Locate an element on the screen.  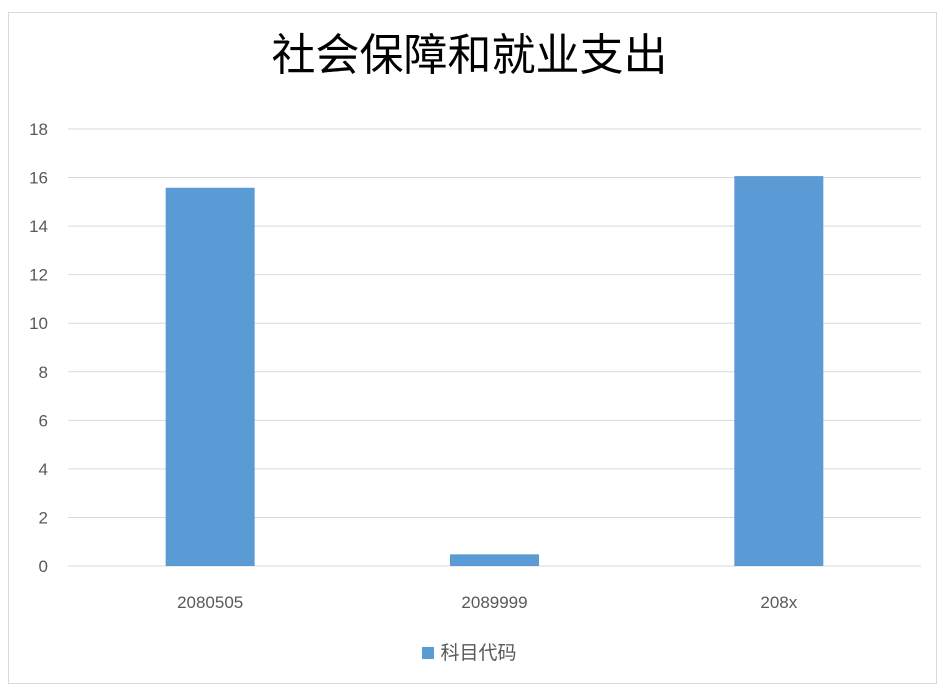
legend-swatch is located at coordinates (428, 653).